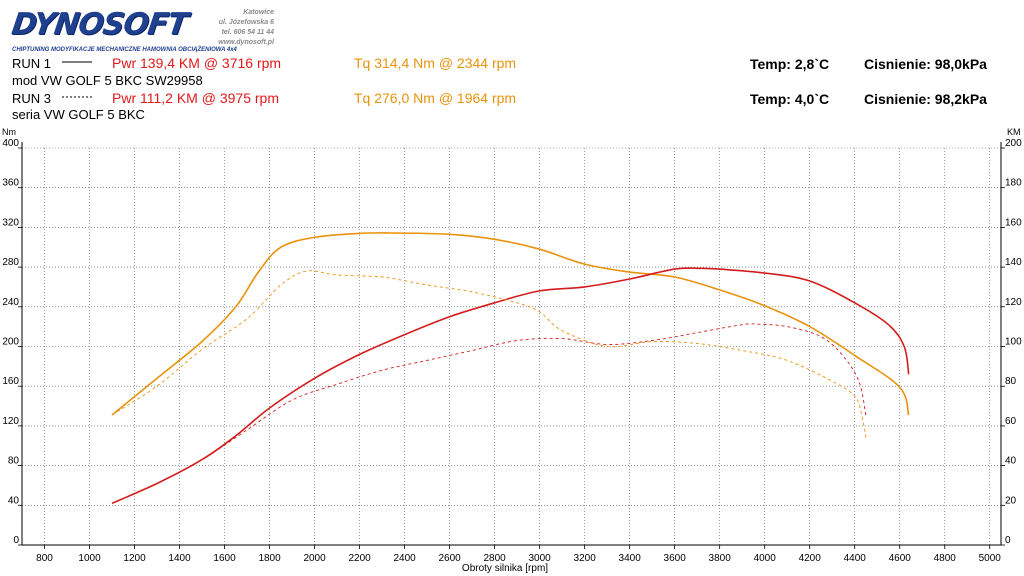 Image resolution: width=1024 pixels, height=576 pixels. I want to click on x-tick-label: 4800, so click(945, 558).